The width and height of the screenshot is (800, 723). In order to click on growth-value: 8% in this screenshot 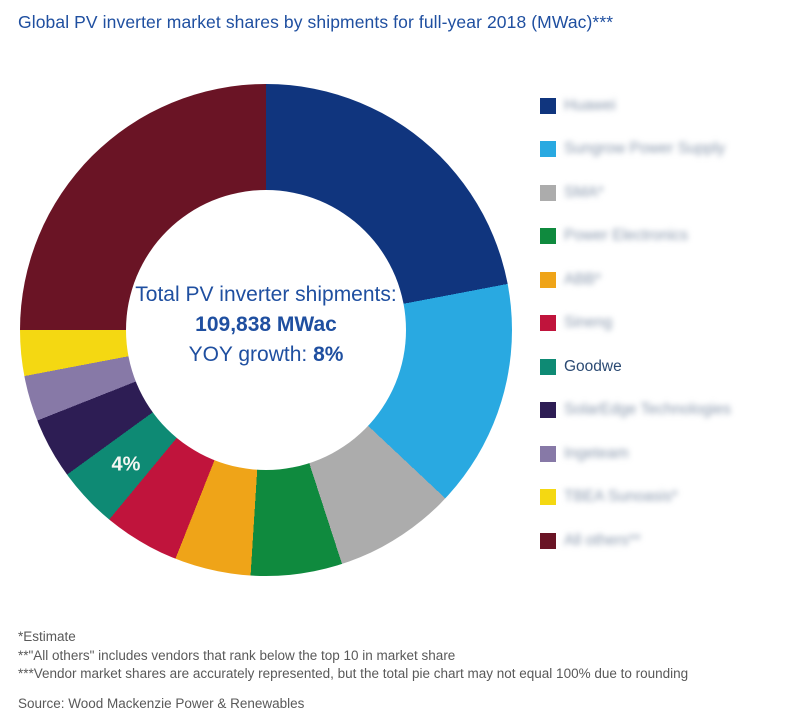, I will do `click(328, 354)`.